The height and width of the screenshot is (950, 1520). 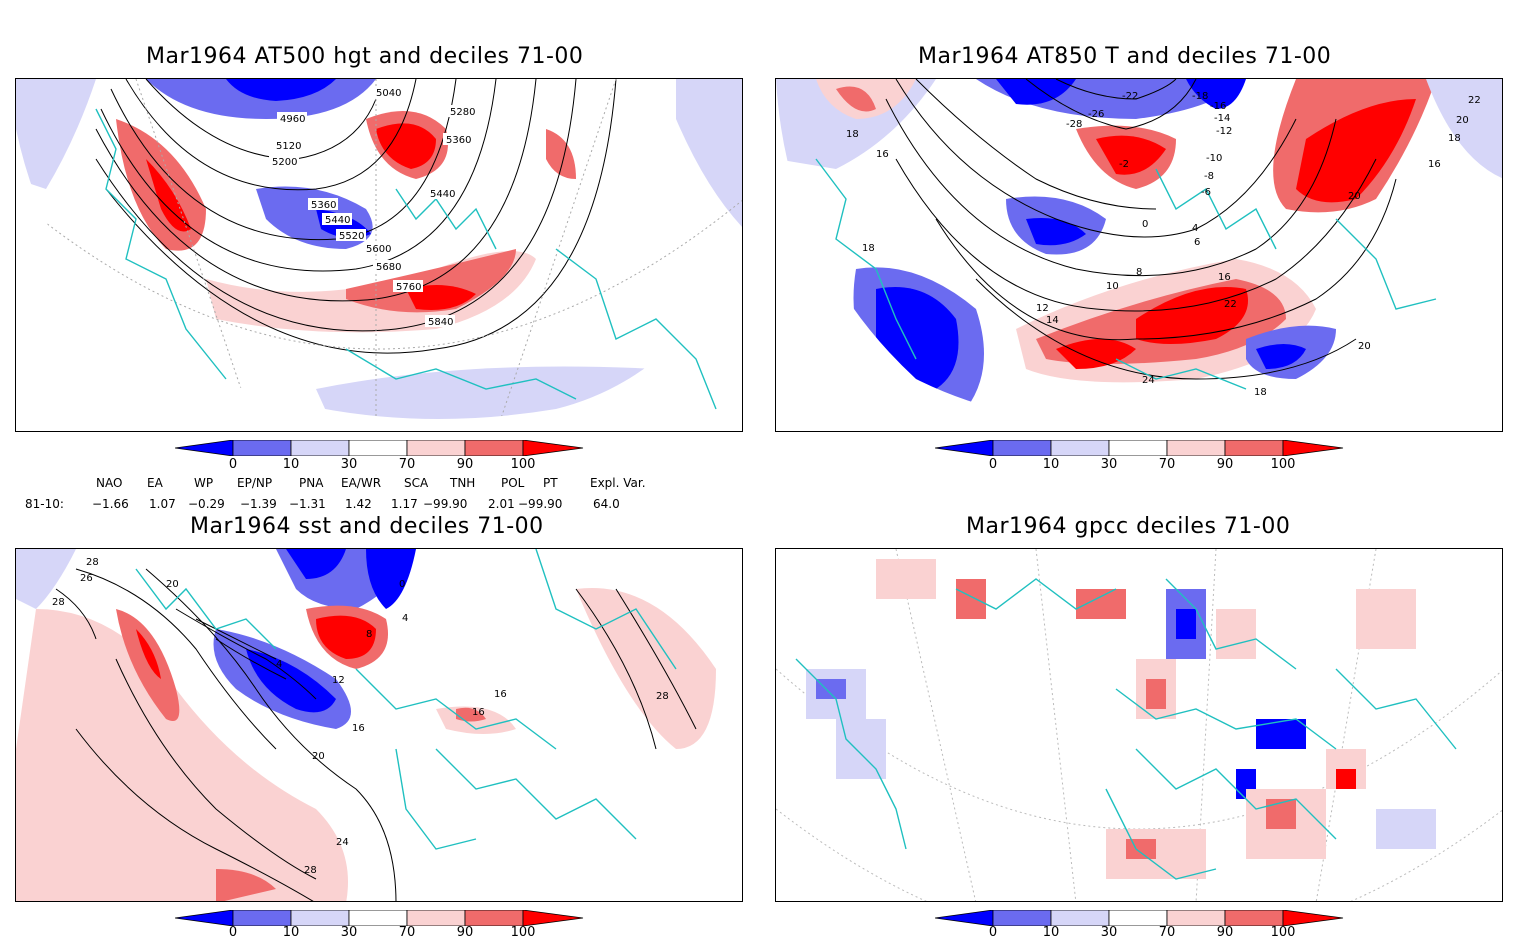 I want to click on index-value: 64.0, so click(x=606, y=504).